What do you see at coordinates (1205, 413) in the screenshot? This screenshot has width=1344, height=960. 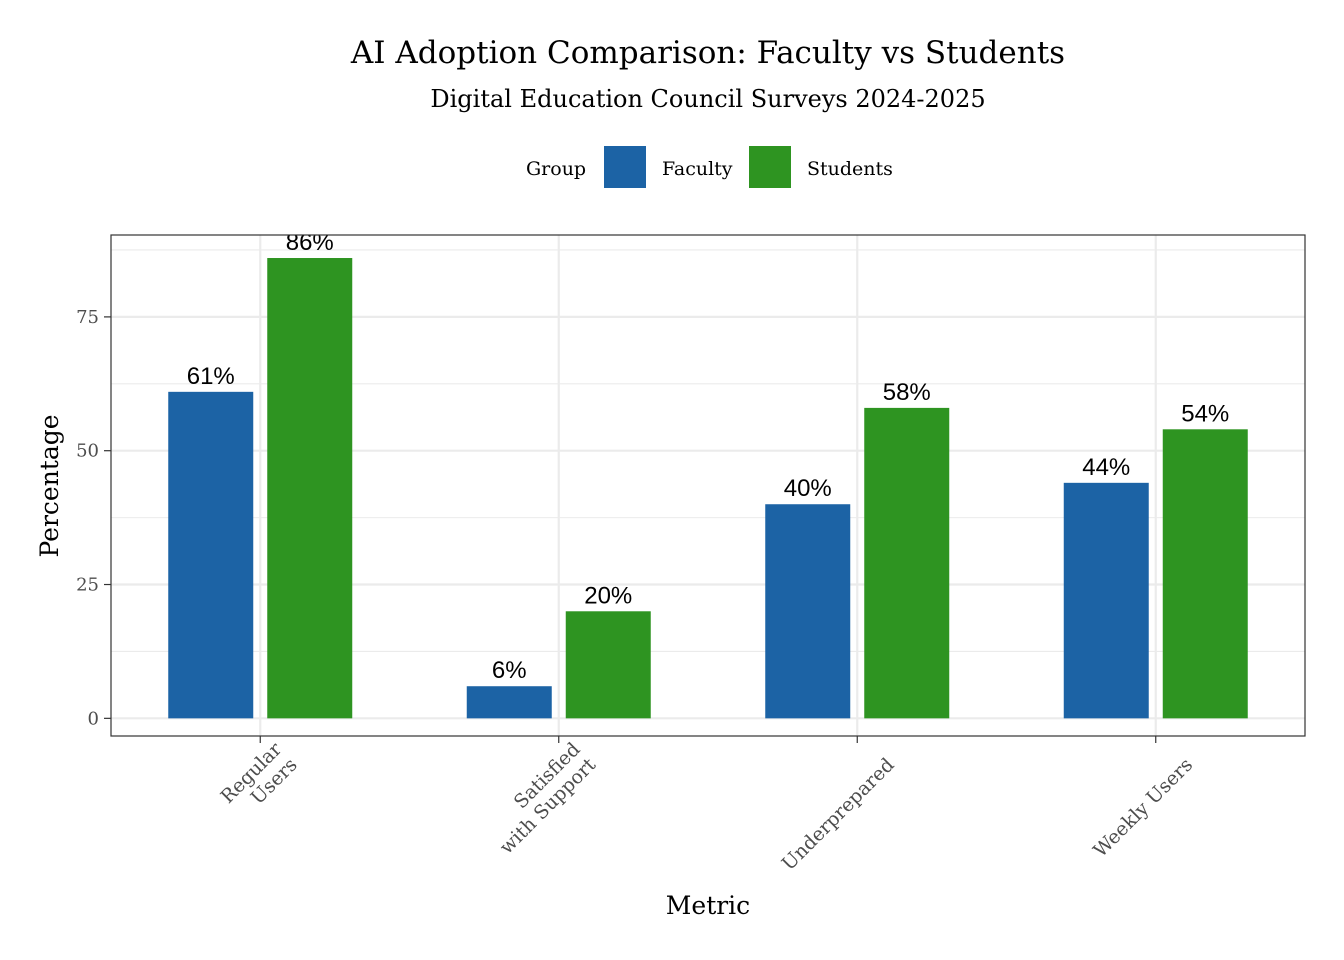 I see `bar-value-label: 54%` at bounding box center [1205, 413].